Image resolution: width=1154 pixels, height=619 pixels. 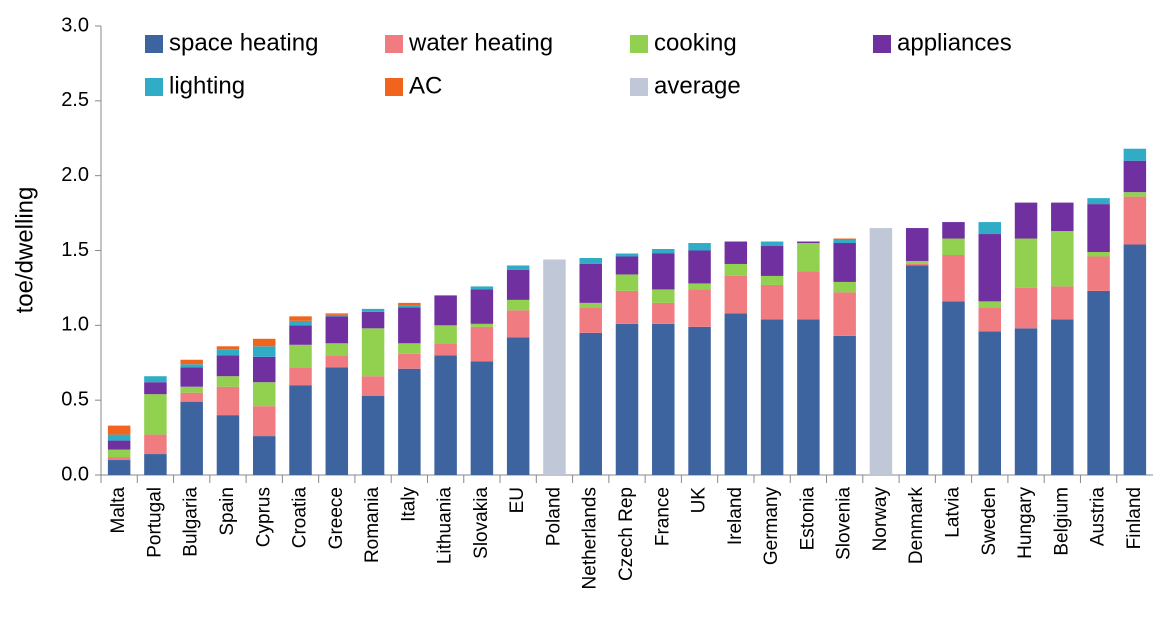 I want to click on x-tick-label: Lithuania, so click(x=445, y=526).